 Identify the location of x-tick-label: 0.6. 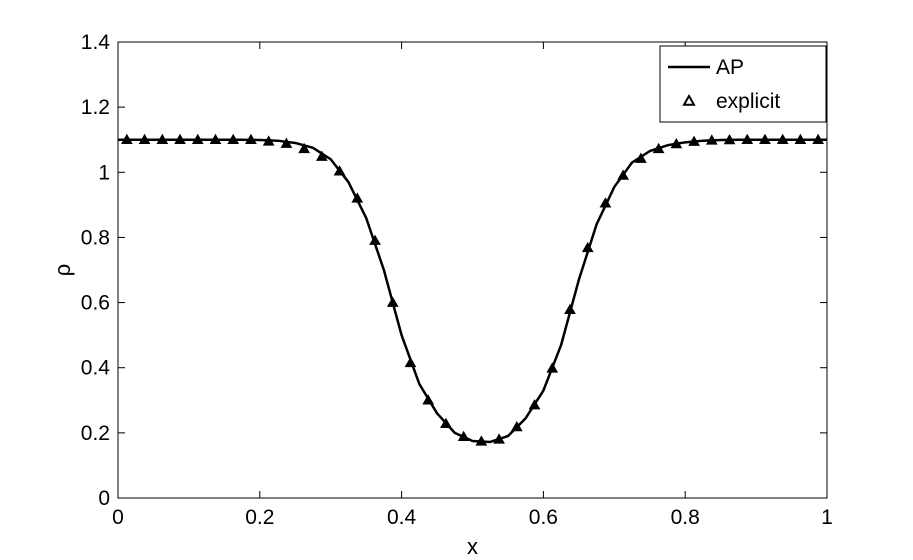
(543, 517).